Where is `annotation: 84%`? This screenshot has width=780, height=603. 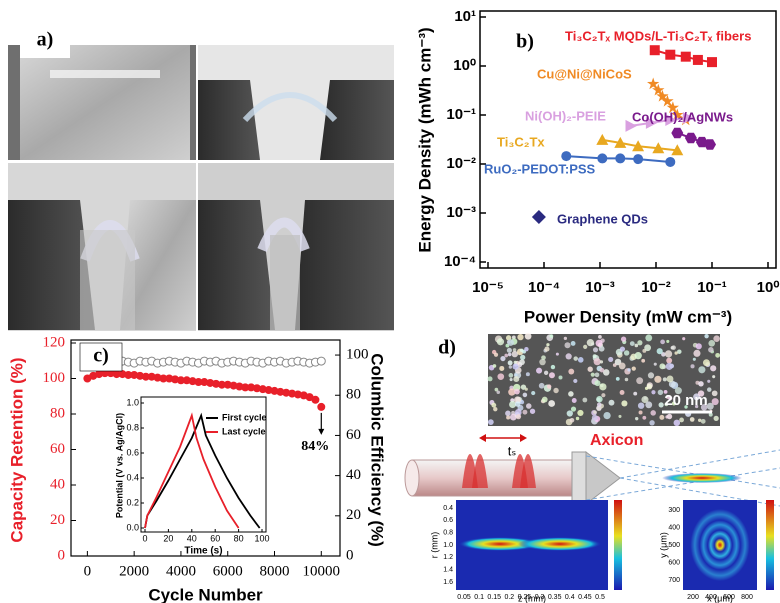
annotation: 84% is located at coordinates (315, 446).